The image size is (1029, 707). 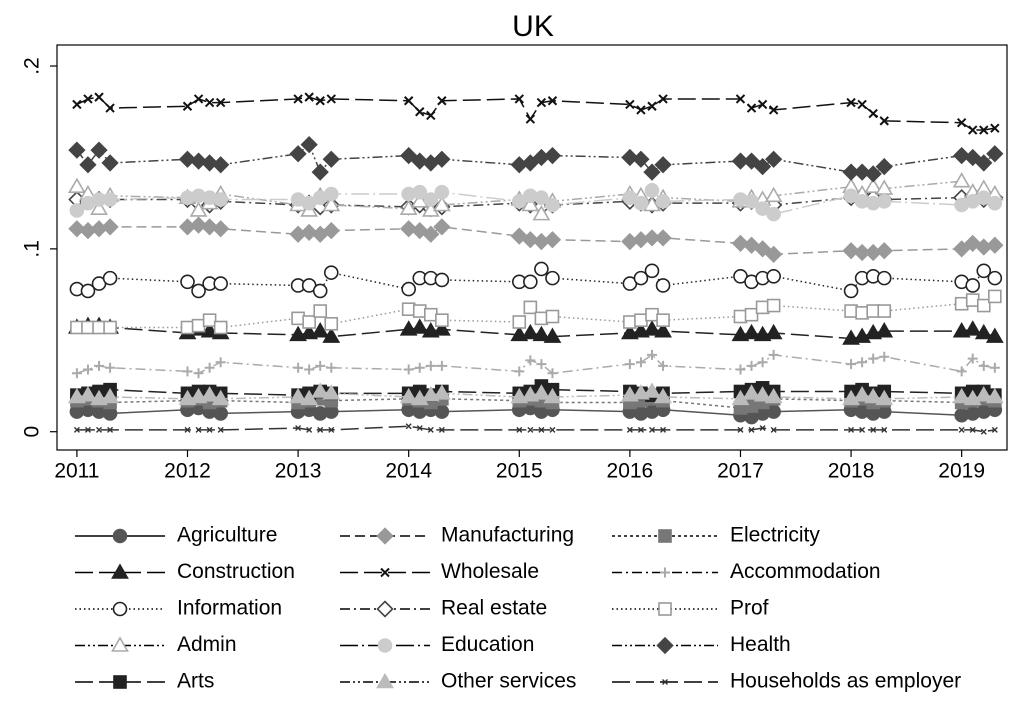 I want to click on x-tick-label: 2012, so click(x=187, y=471).